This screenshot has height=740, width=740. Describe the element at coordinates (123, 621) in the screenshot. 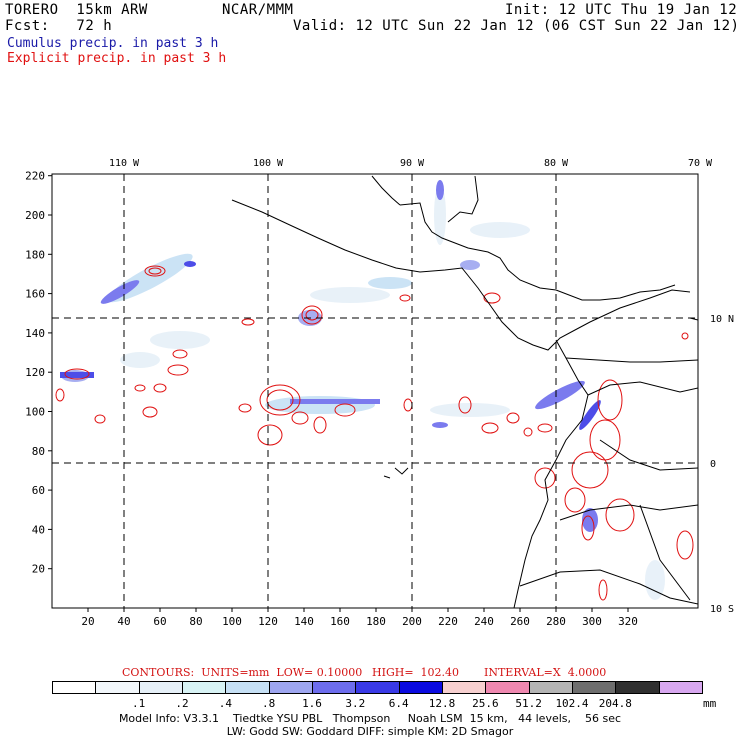

I see `x-tick-label: 40` at that location.